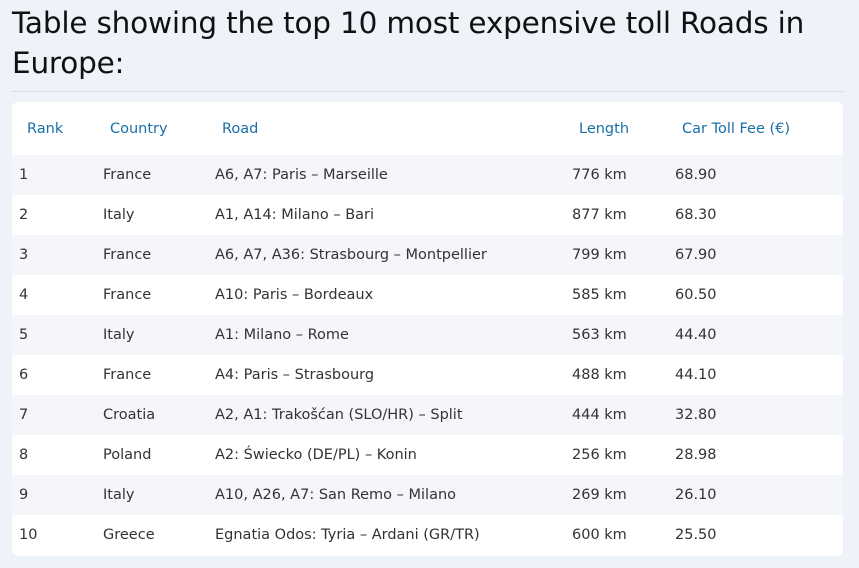 The height and width of the screenshot is (568, 859). What do you see at coordinates (427, 335) in the screenshot?
I see `table-row: 5 Italy A1: Milano – Rome 563 km 44.40` at bounding box center [427, 335].